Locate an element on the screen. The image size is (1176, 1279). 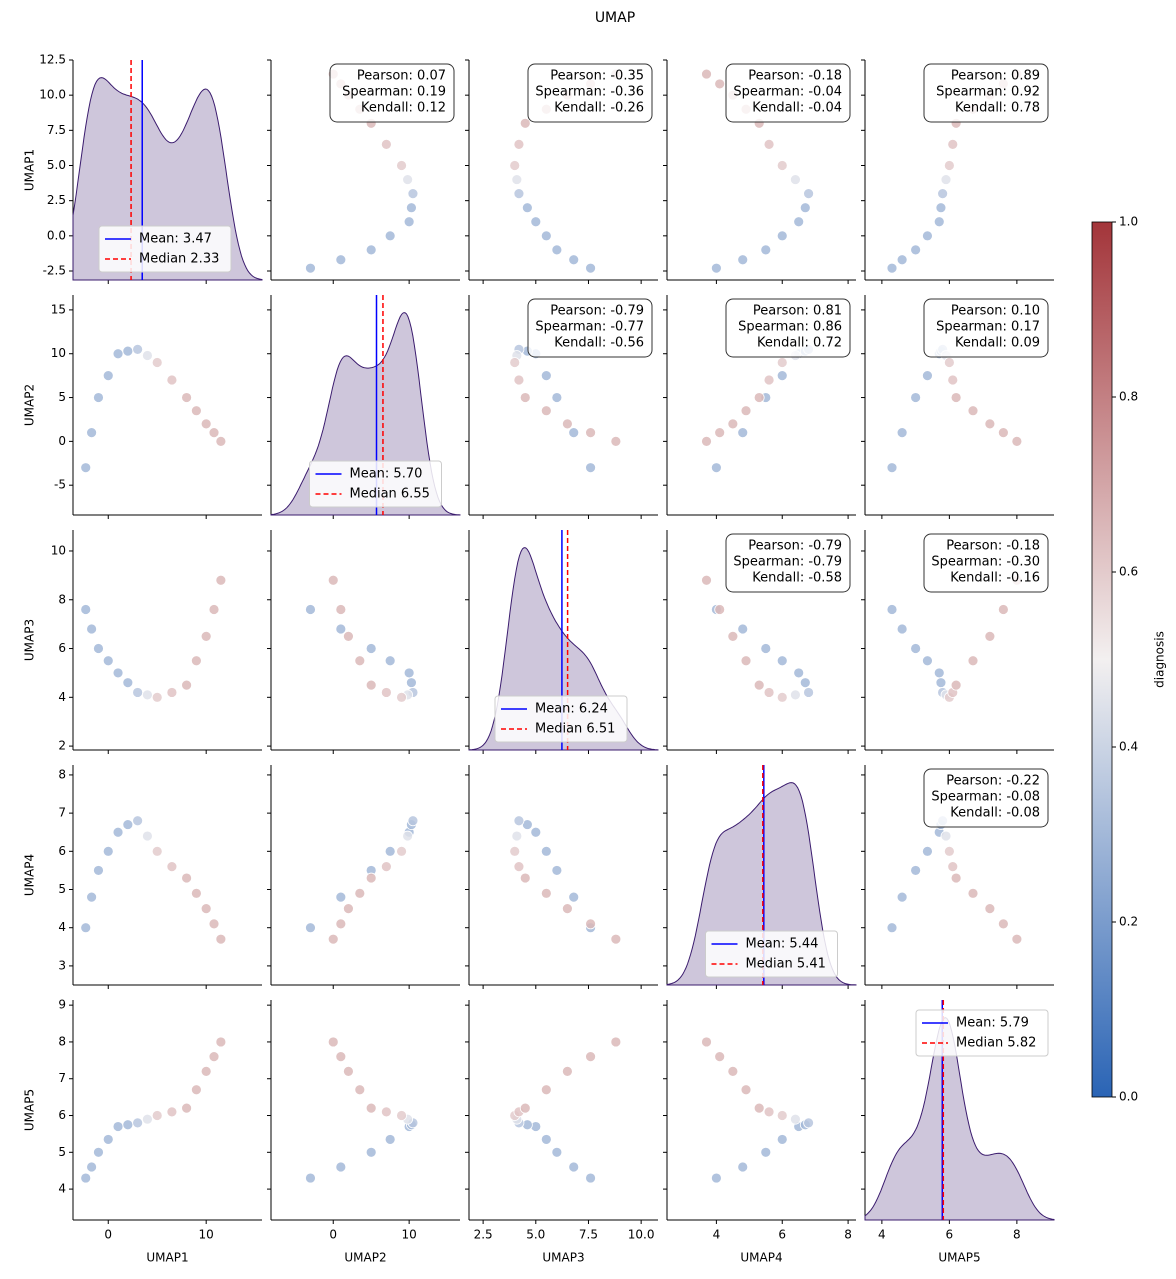
colorbar-tick-label: 0.0 is located at coordinates (1128, 1097).